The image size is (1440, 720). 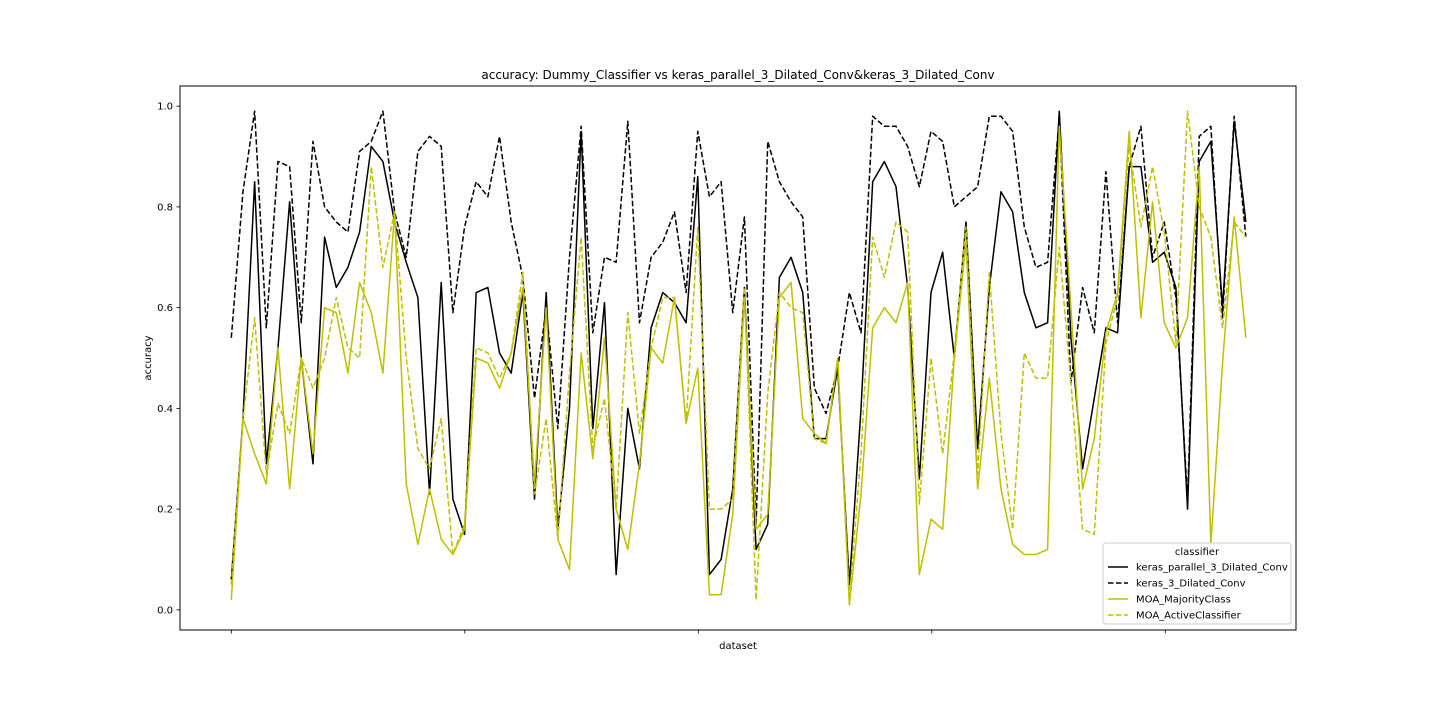 What do you see at coordinates (1191, 584) in the screenshot?
I see `legend-label: keras_3_Dilated_Conv` at bounding box center [1191, 584].